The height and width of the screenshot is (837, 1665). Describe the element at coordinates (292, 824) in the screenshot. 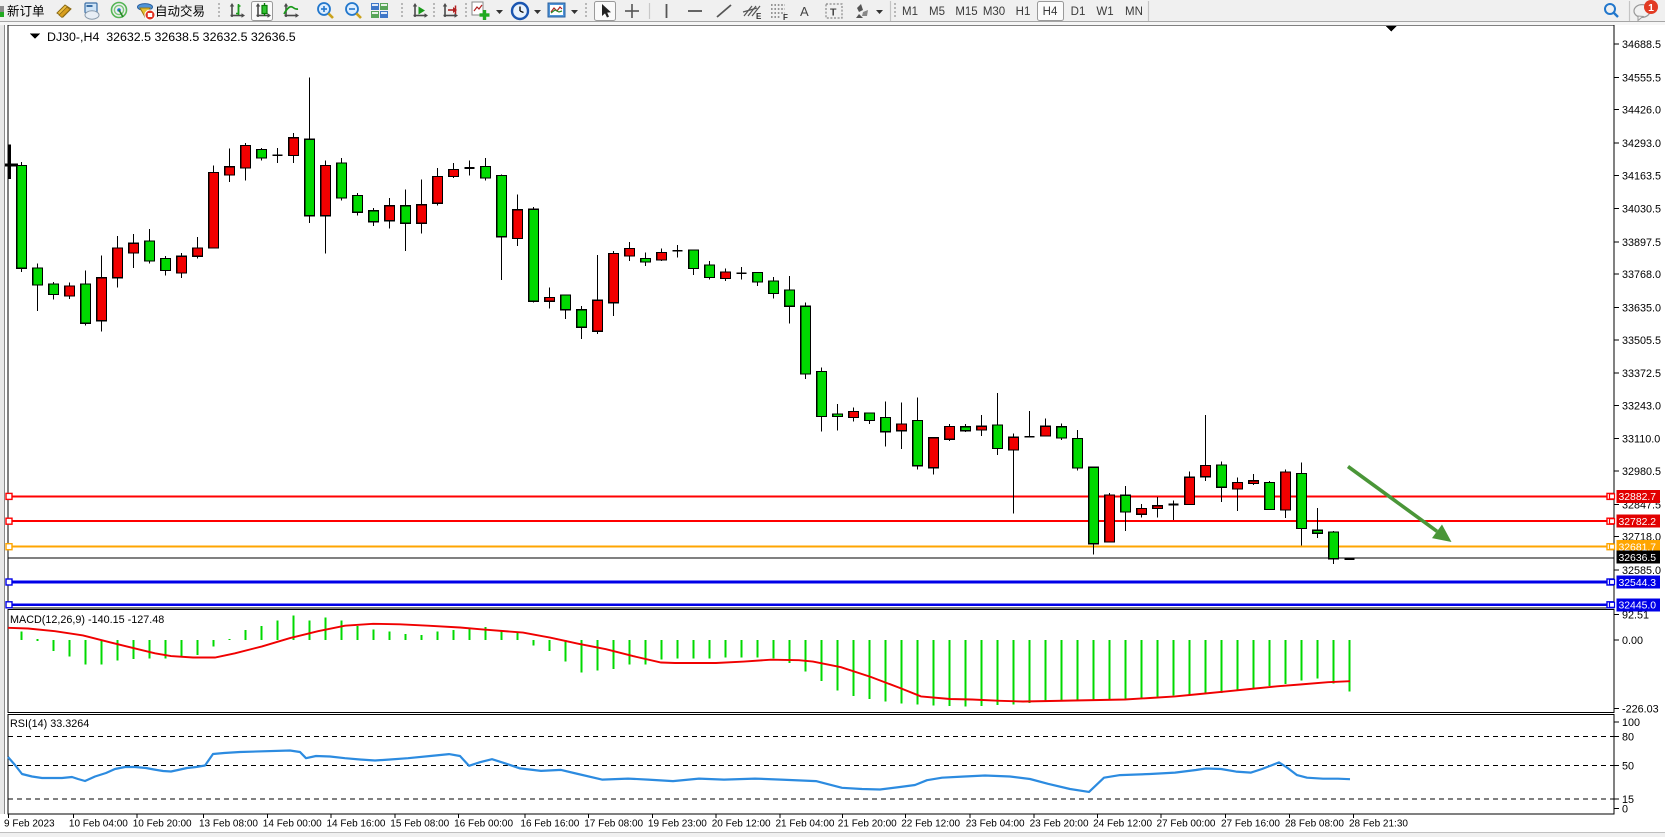

I see `svg-text: 14 Feb 00:00` at that location.